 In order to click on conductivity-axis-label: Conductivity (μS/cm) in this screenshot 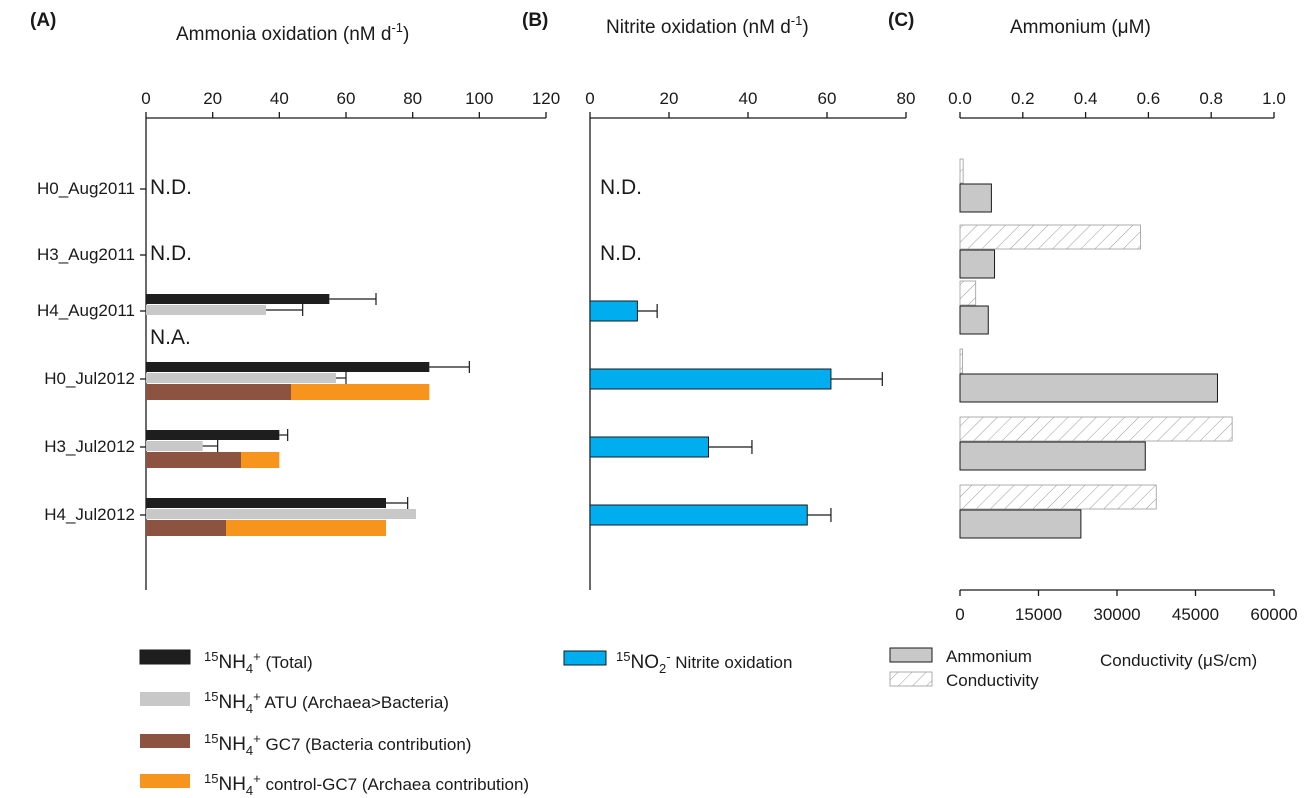, I will do `click(1178, 660)`.